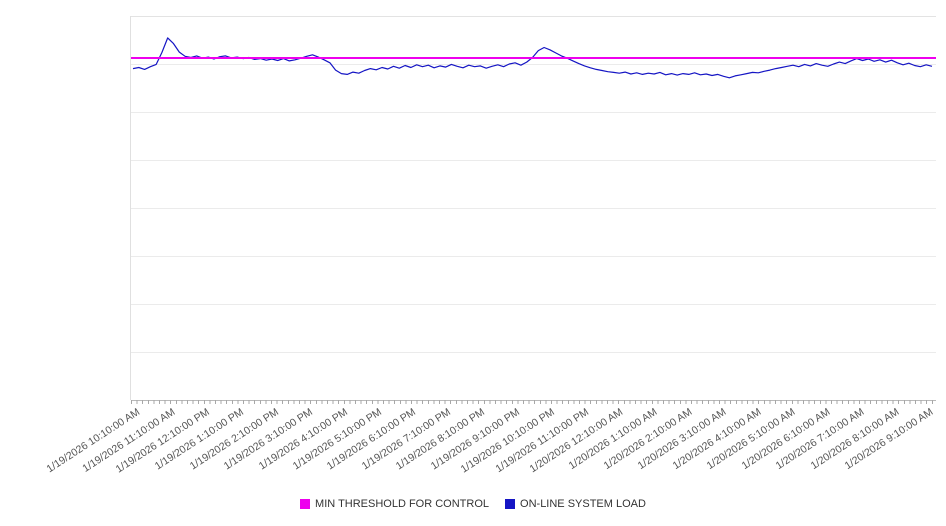 Image resolution: width=946 pixels, height=526 pixels. I want to click on x-axis-label: 1/19/2026 2:10:00 PM, so click(234, 439).